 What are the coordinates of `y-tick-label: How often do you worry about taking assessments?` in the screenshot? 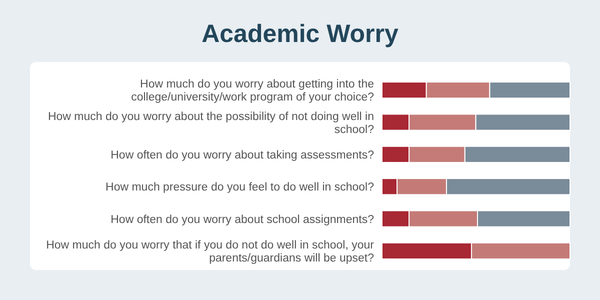 It's located at (242, 155).